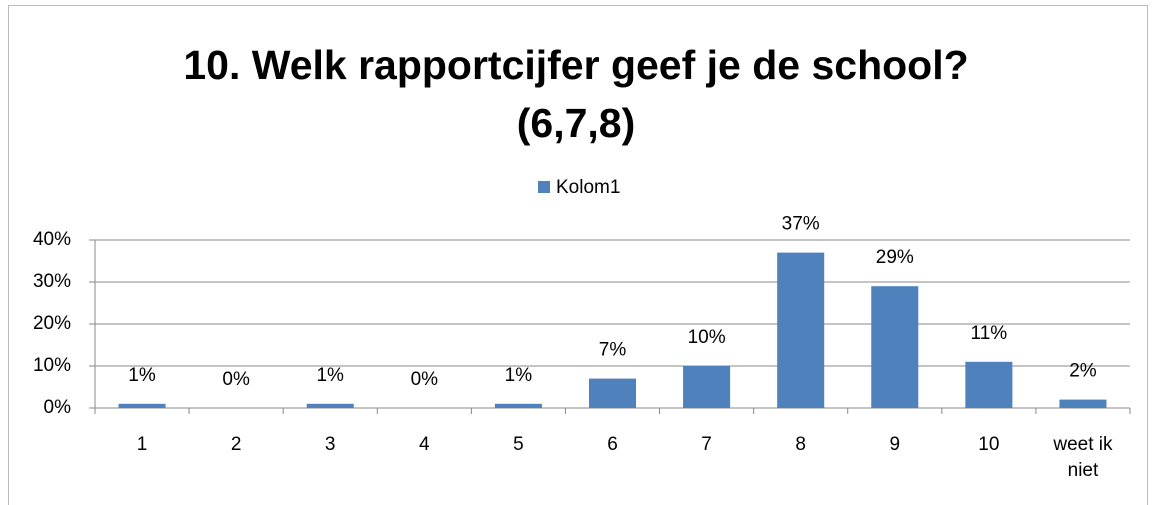 This screenshot has width=1152, height=505. What do you see at coordinates (52, 323) in the screenshot?
I see `y-tick-label: 20%` at bounding box center [52, 323].